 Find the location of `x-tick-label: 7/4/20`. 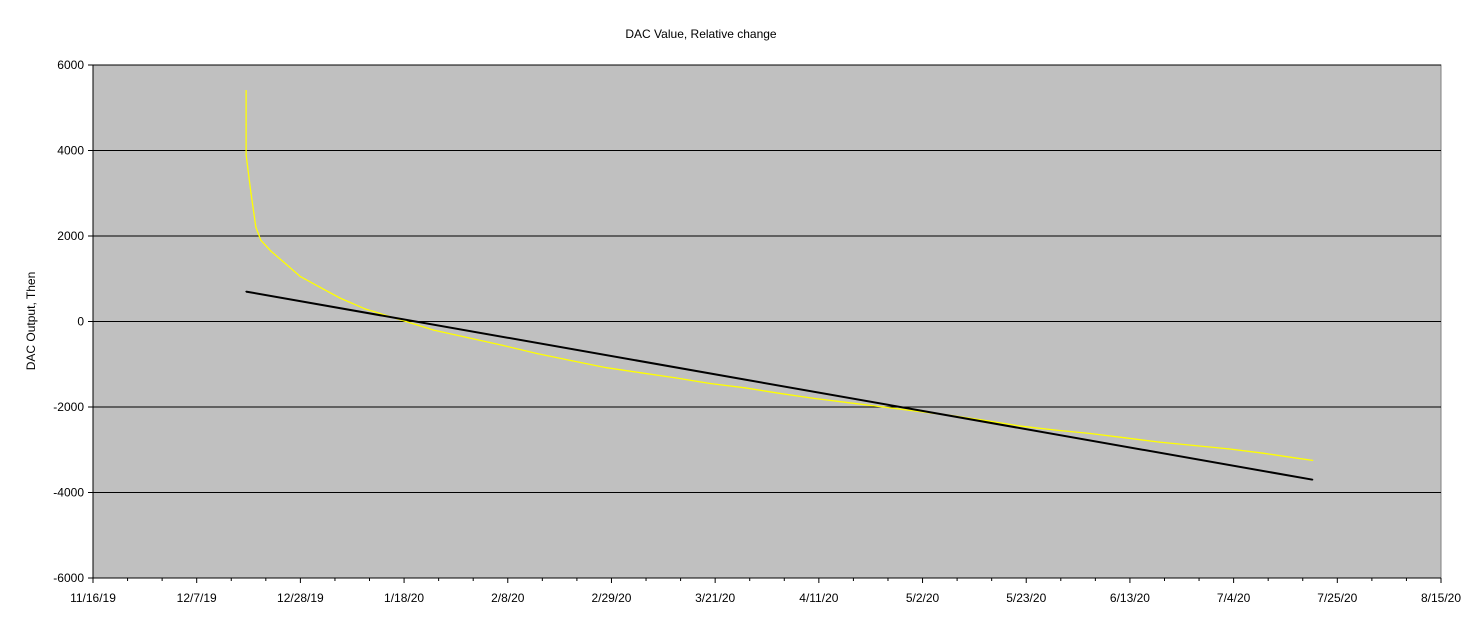

x-tick-label: 7/4/20 is located at coordinates (1234, 598).